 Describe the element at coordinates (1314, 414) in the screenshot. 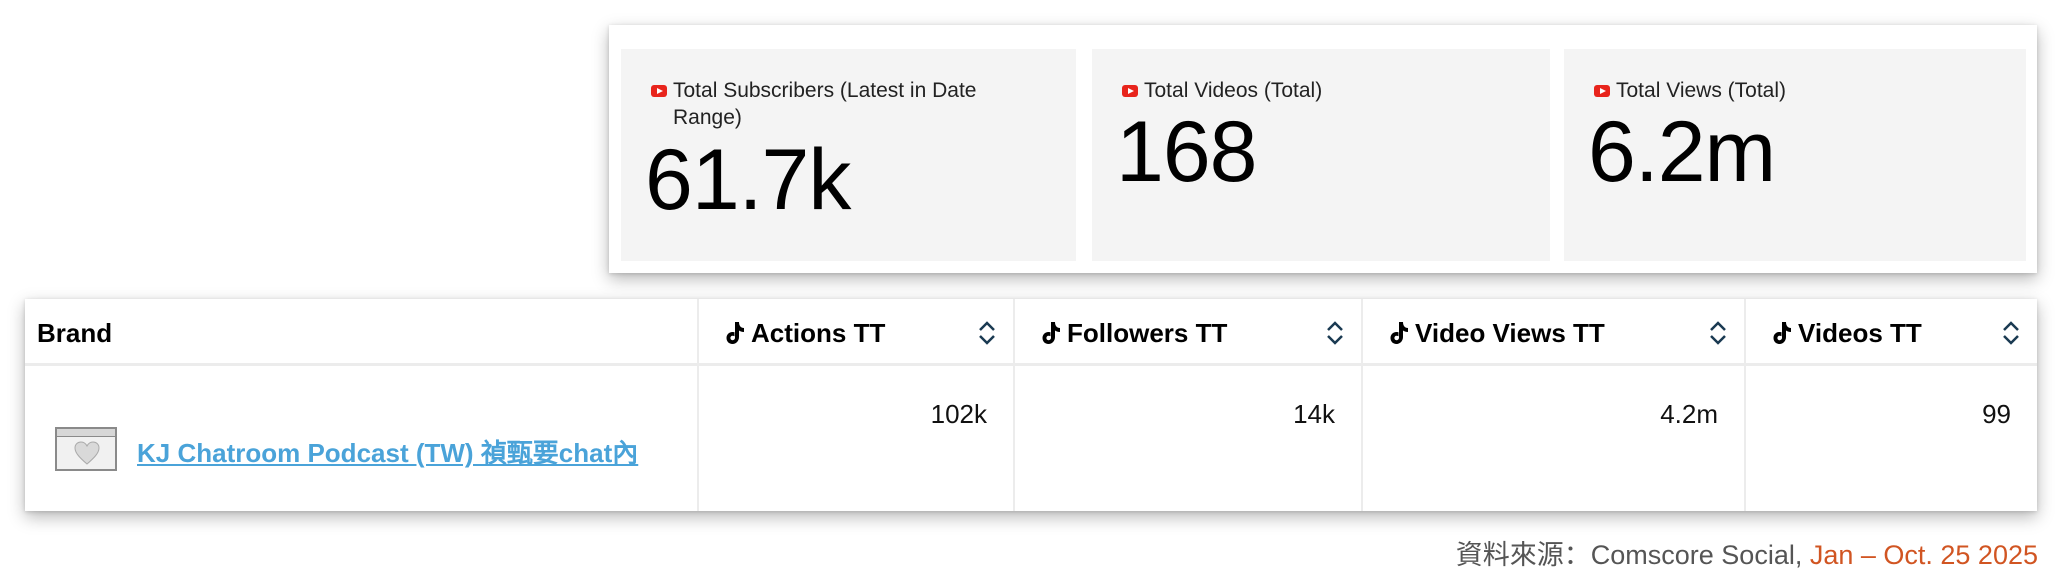

I see `table-cell-followers: 14k` at that location.